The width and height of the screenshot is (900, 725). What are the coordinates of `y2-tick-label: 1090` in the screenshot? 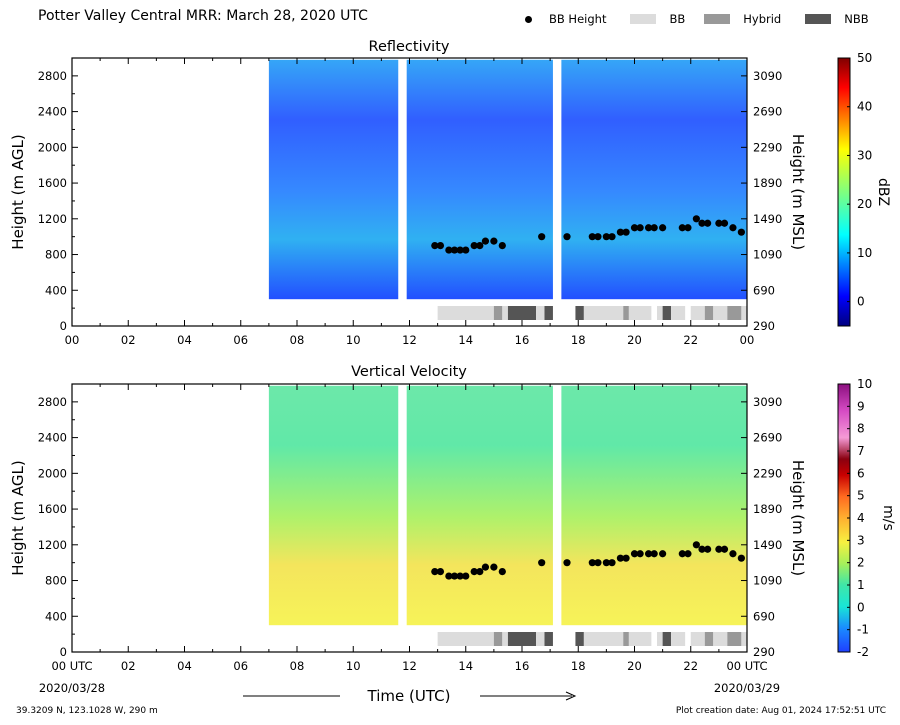 It's located at (767, 255).